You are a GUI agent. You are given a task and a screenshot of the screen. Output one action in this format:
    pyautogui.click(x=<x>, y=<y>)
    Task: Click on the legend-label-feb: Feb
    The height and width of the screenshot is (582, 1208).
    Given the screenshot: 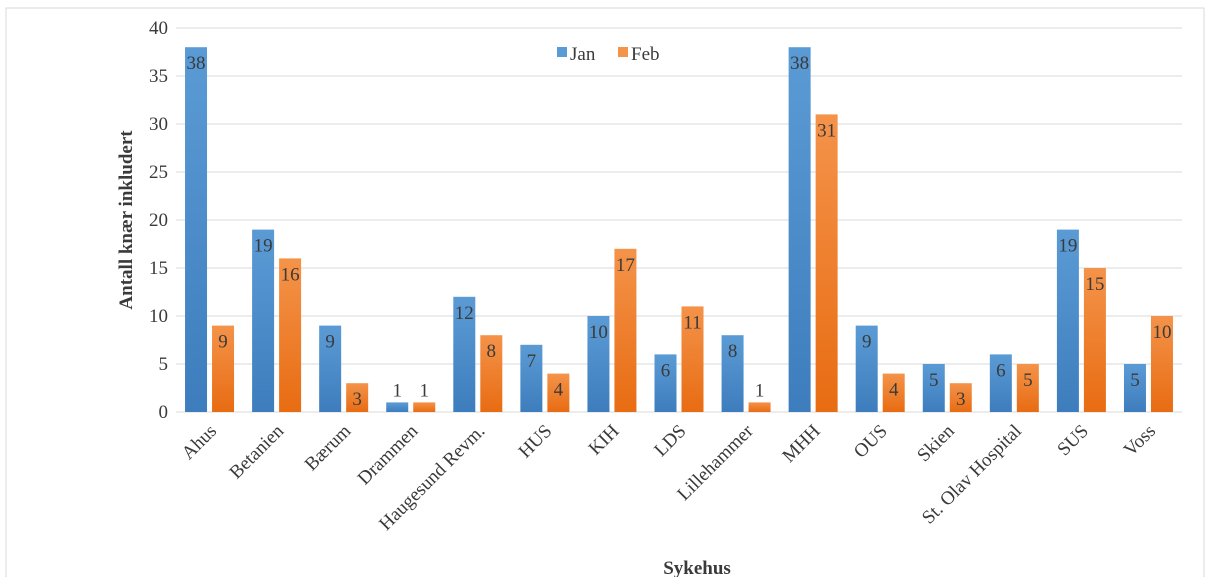 What is the action you would take?
    pyautogui.click(x=645, y=54)
    